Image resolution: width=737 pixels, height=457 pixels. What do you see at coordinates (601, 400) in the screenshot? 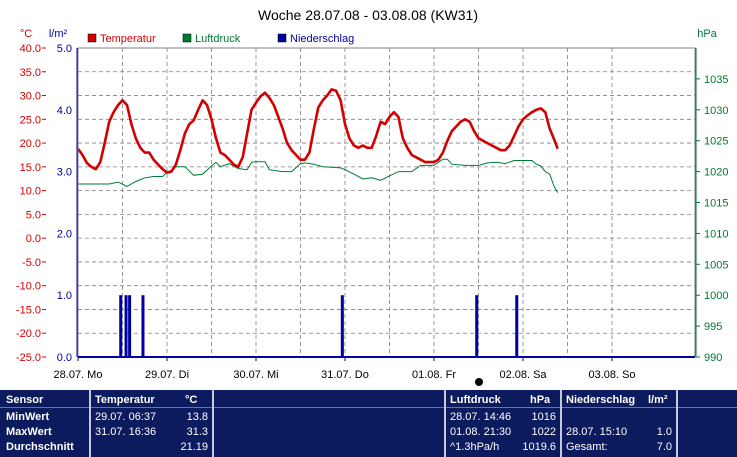
I see `precipitation-header: Niederschlag` at bounding box center [601, 400].